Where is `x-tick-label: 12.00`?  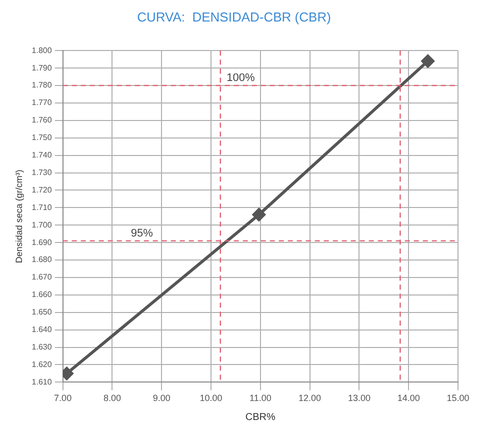 x-tick-label: 12.00 is located at coordinates (310, 398).